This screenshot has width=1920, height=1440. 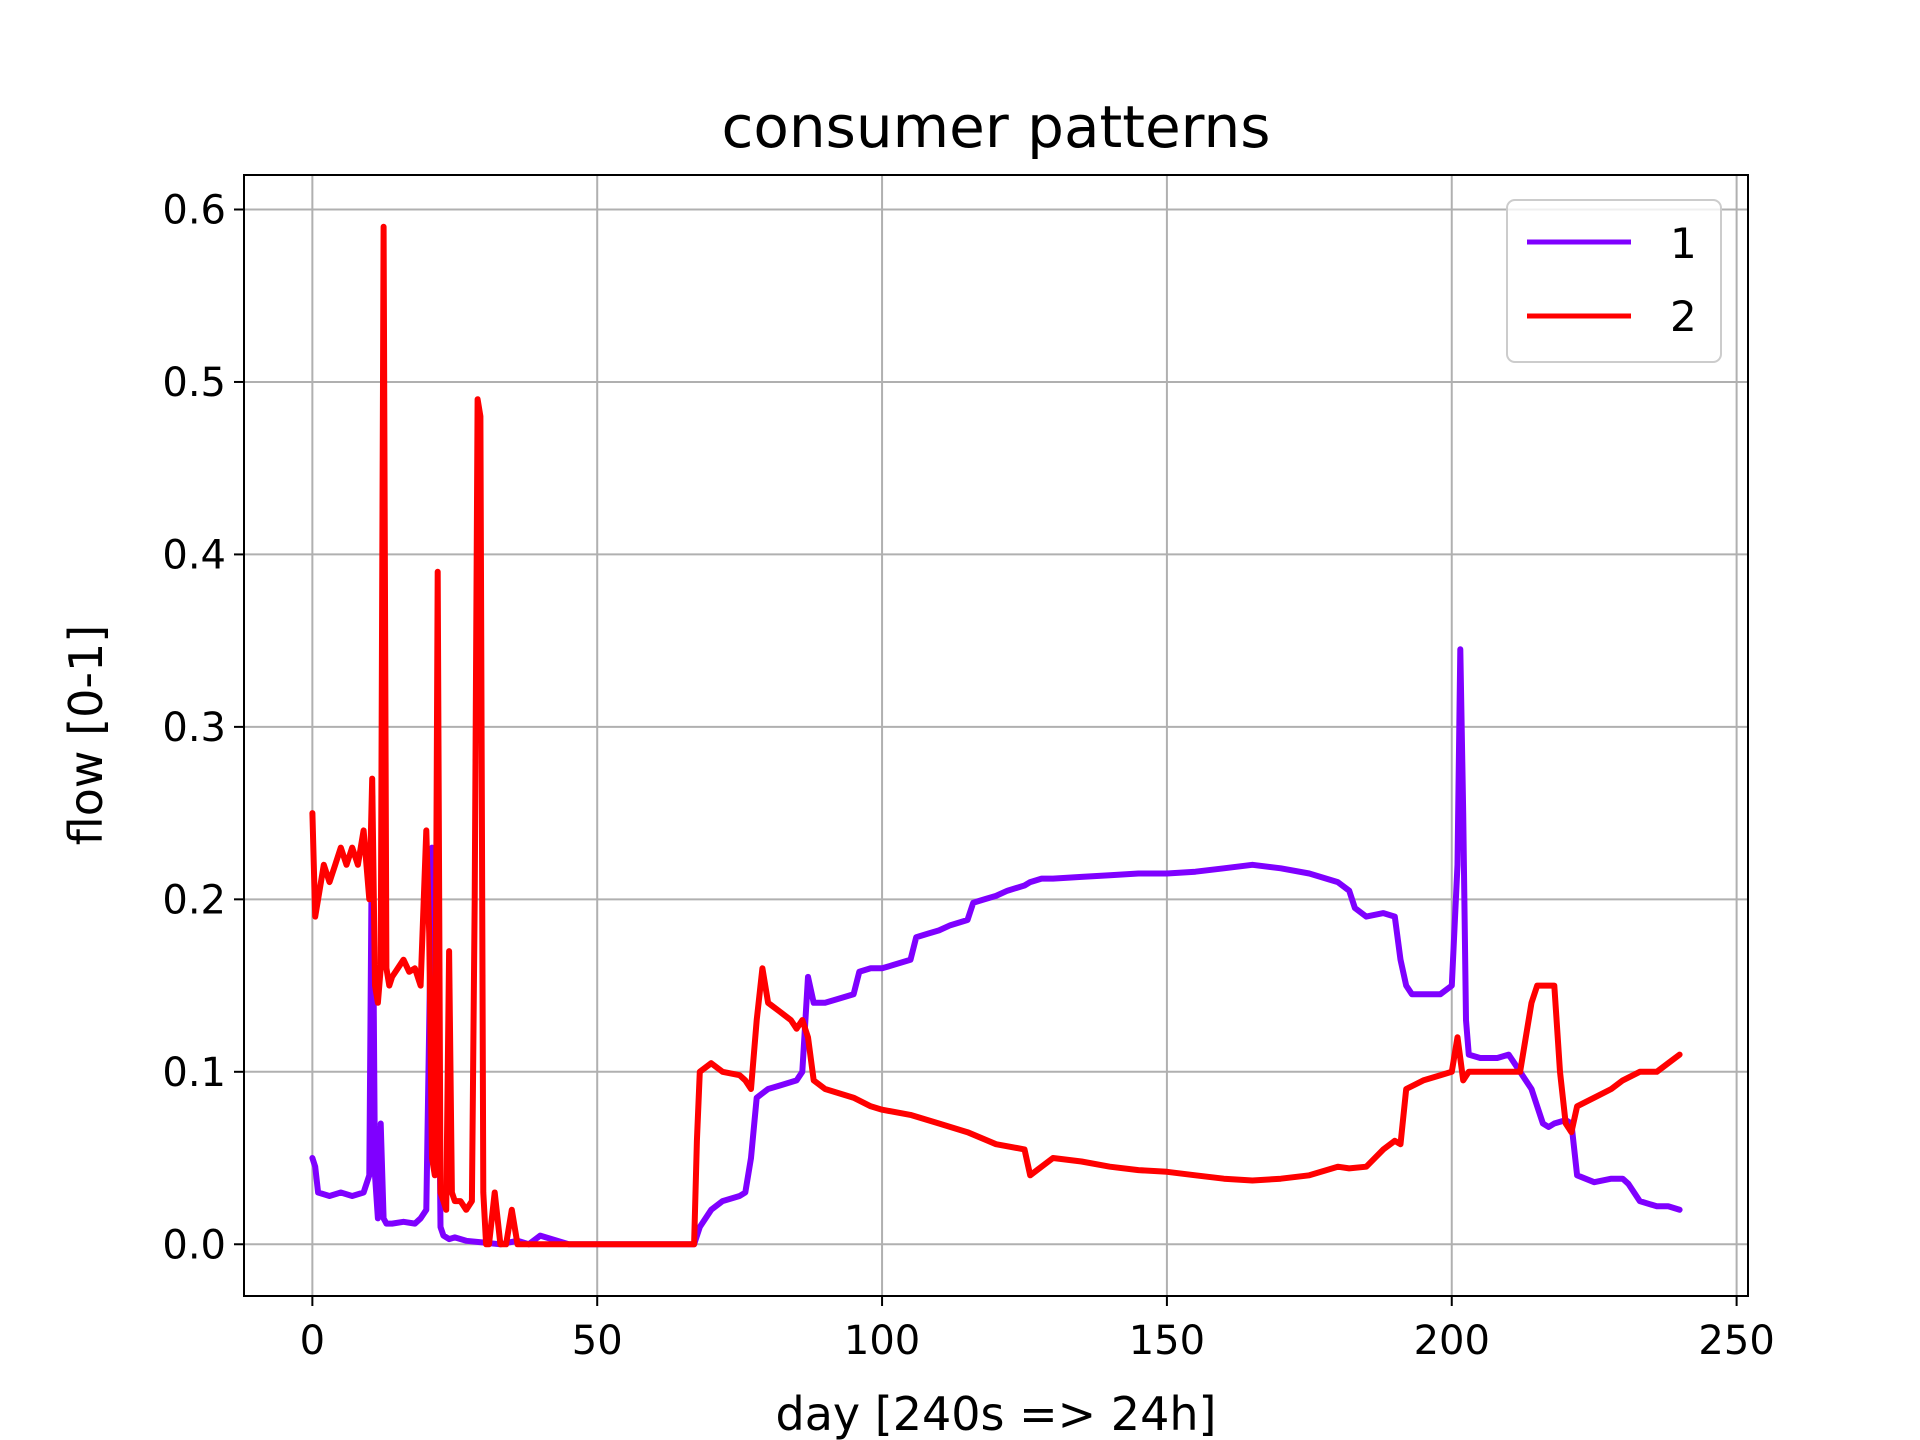 I want to click on y-tick-label: 0.2, so click(x=194, y=900).